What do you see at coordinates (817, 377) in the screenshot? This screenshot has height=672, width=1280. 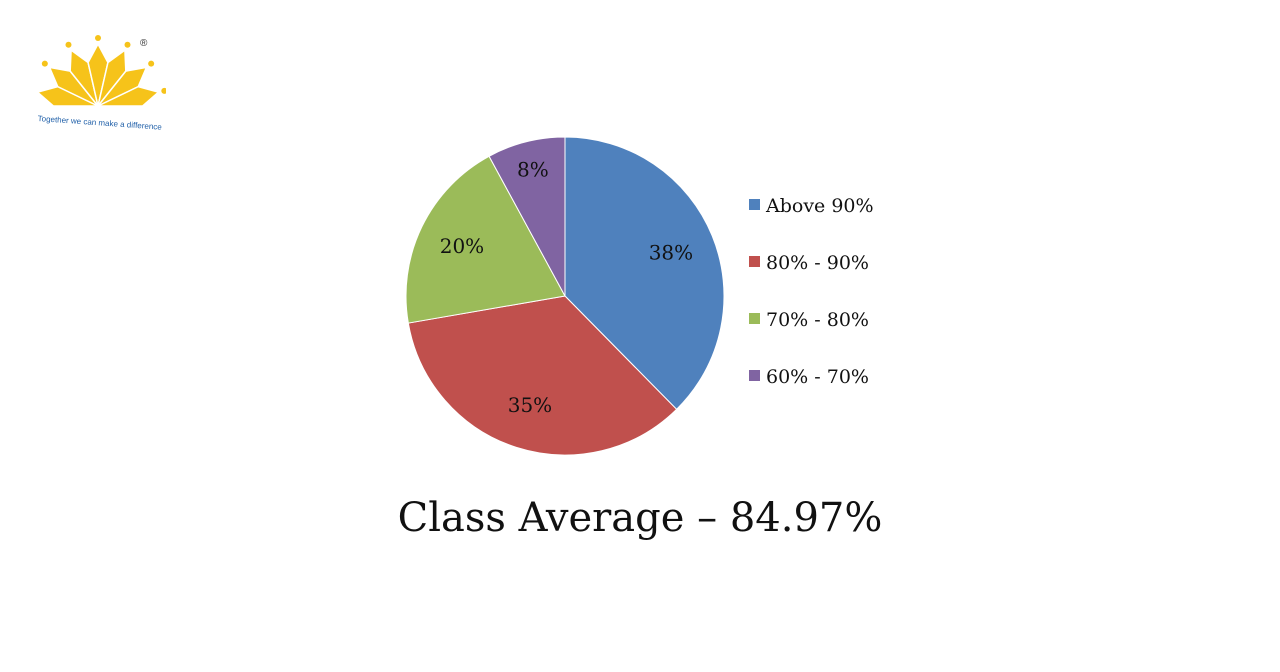 I see `legend-label: 60% - 70%` at bounding box center [817, 377].